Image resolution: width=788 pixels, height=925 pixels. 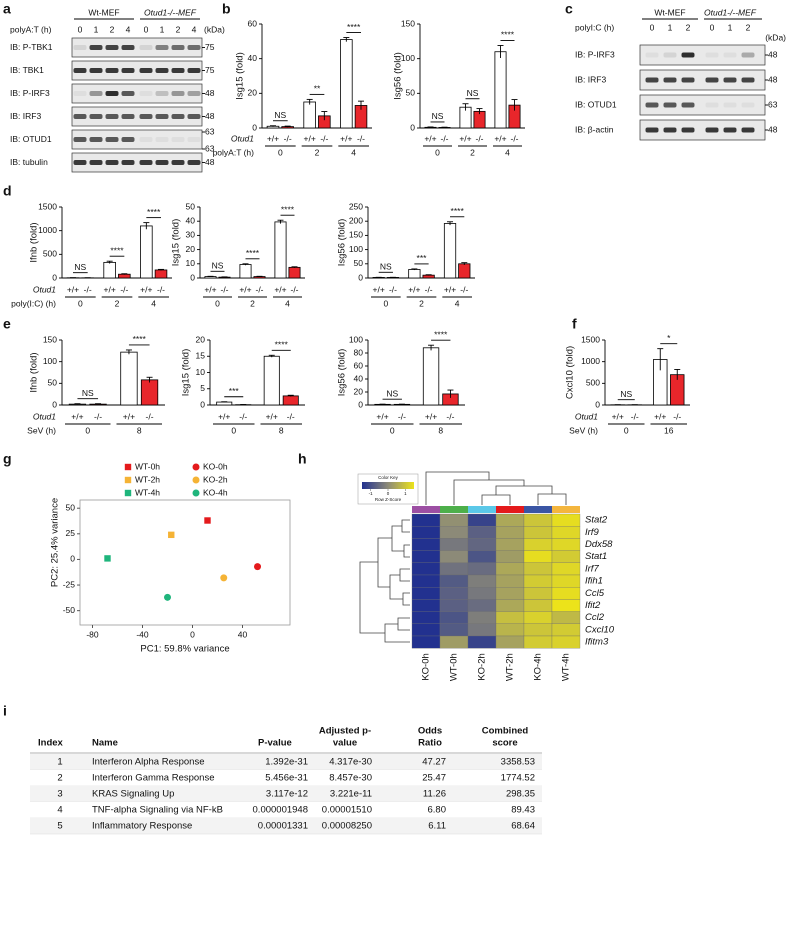 What do you see at coordinates (44, 289) in the screenshot?
I see `row-label: Otud1` at bounding box center [44, 289].